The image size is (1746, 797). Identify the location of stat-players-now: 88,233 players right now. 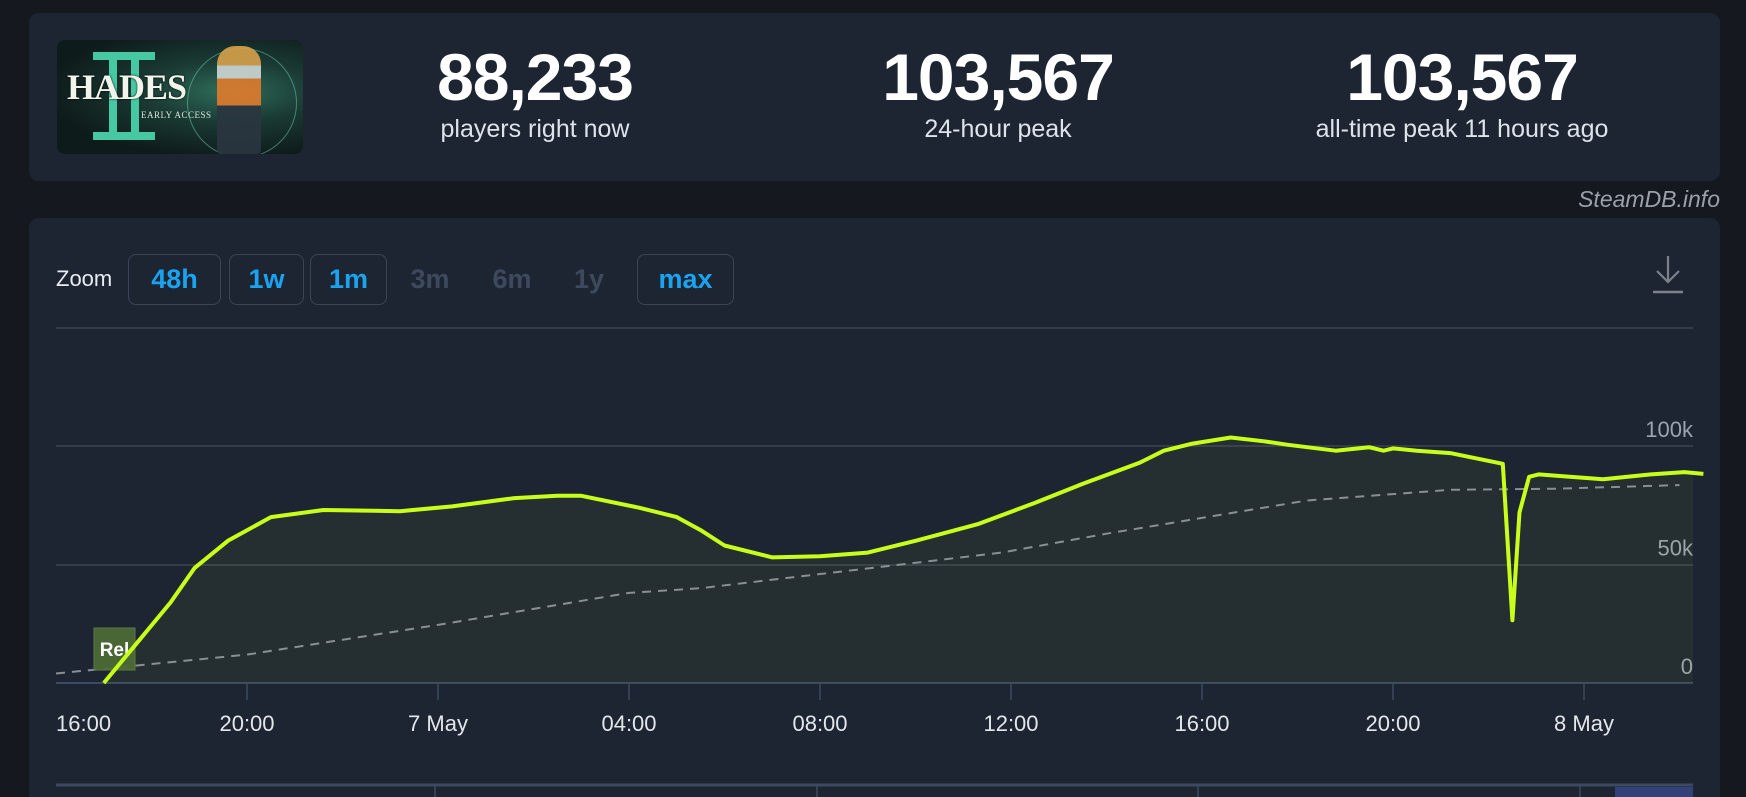
(535, 93).